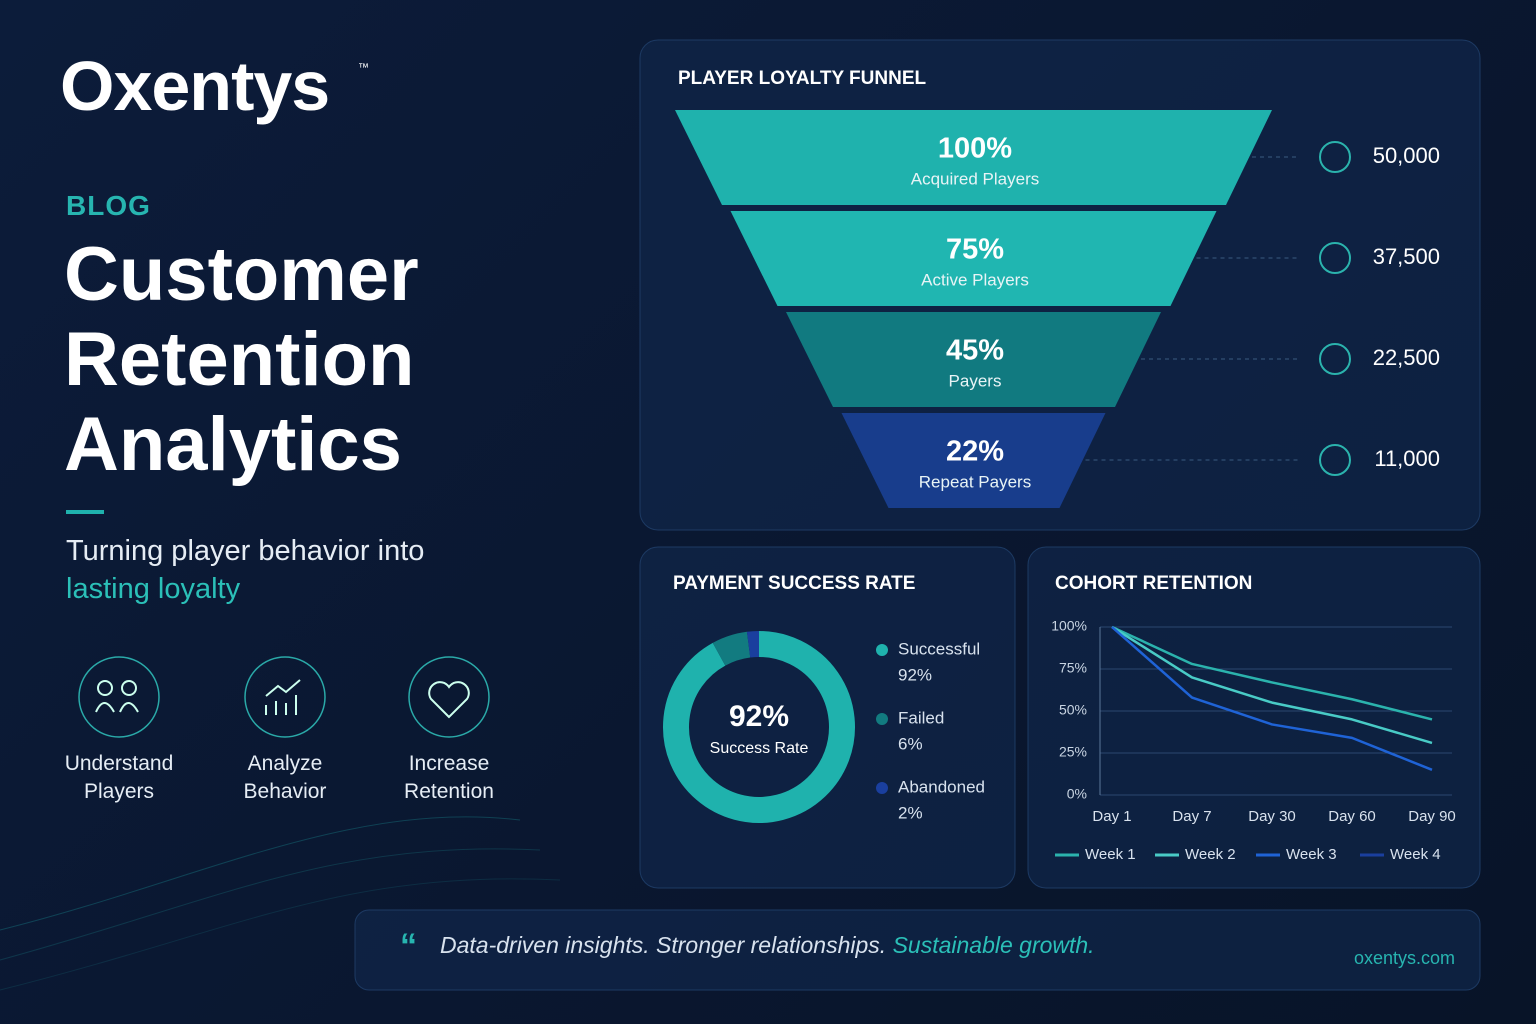  What do you see at coordinates (1073, 752) in the screenshot?
I see `y-tick-label: 25%` at bounding box center [1073, 752].